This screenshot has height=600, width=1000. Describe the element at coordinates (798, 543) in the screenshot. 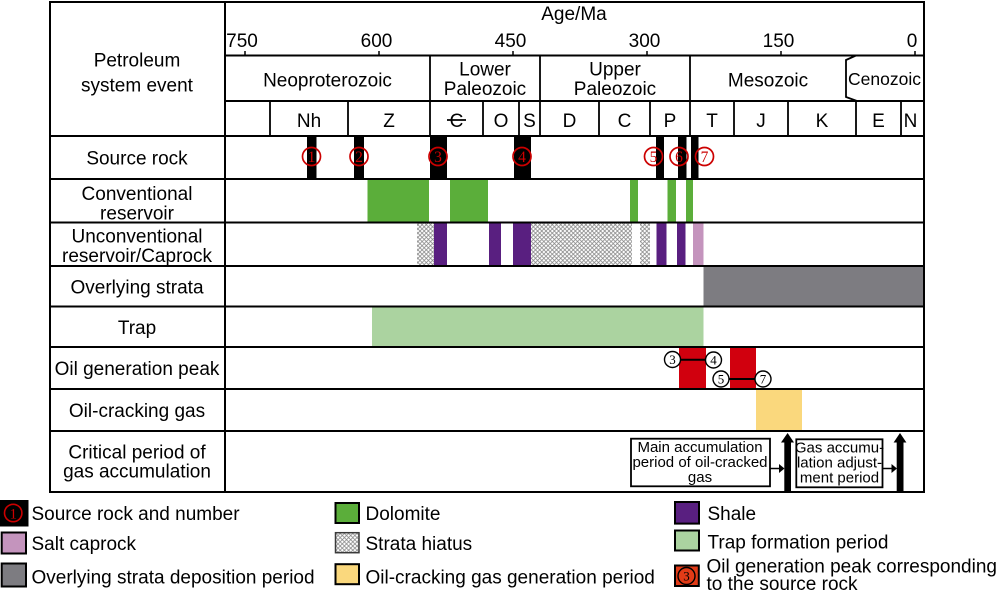

I see `svg-text: Trap formation period` at that location.